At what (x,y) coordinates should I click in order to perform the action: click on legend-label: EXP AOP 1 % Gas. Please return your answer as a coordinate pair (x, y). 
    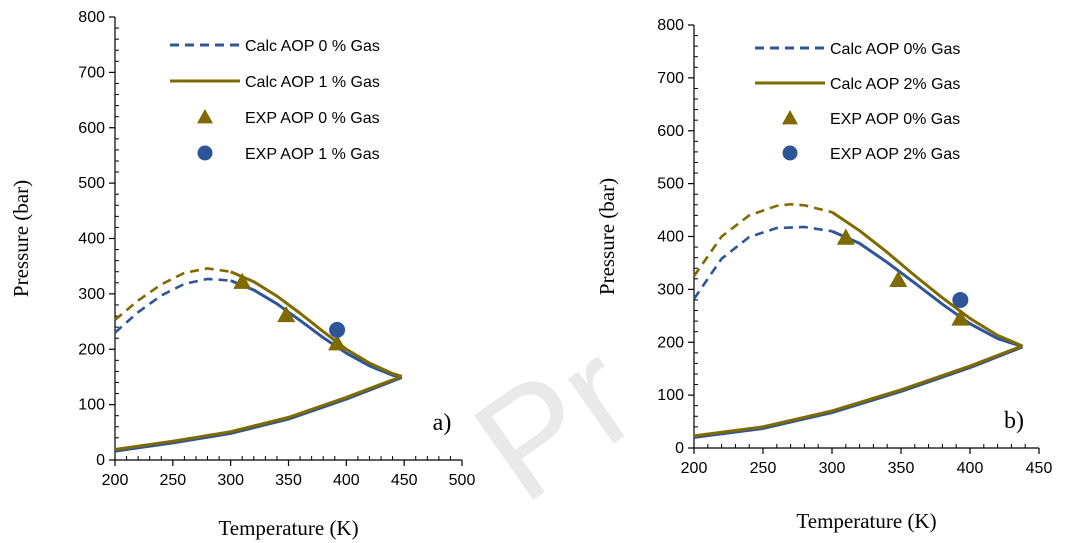
    Looking at the image, I should click on (312, 154).